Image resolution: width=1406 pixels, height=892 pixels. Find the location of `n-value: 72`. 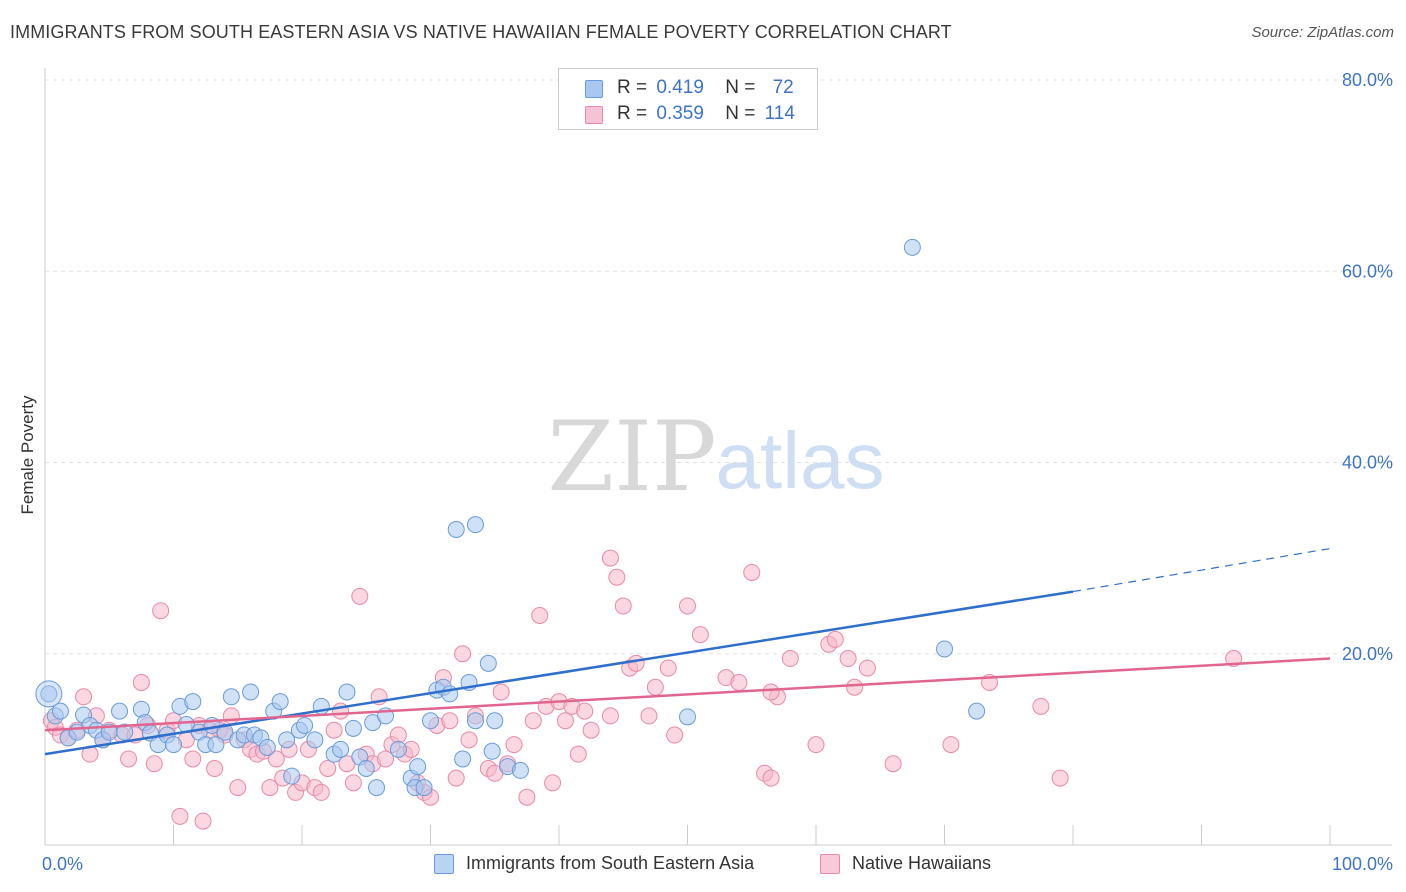

n-value: 72 is located at coordinates (783, 87).